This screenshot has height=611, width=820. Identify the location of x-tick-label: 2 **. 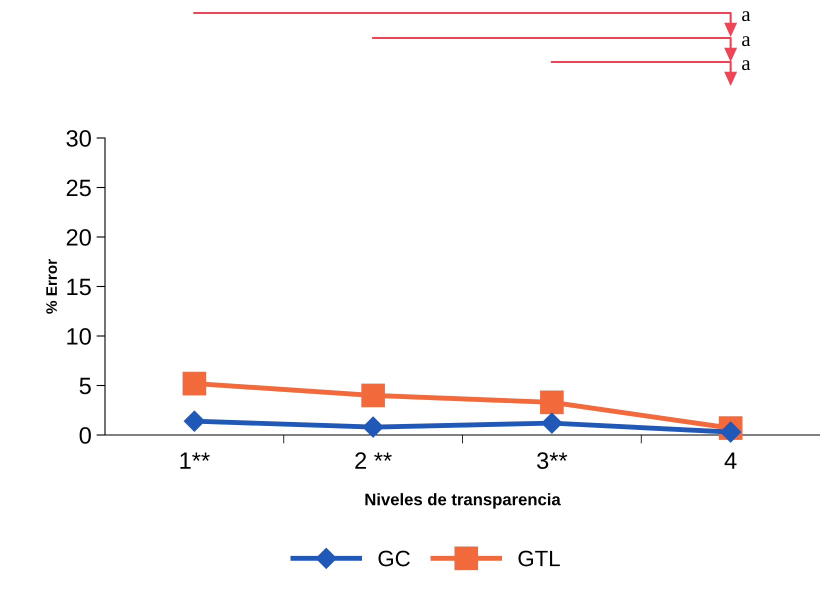
(373, 460).